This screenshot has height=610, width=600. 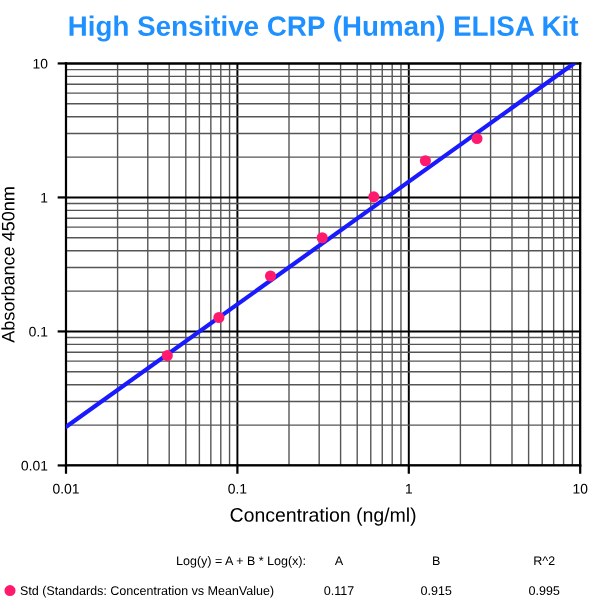 What do you see at coordinates (8, 265) in the screenshot?
I see `y-axis-title: Absorbance 450nm` at bounding box center [8, 265].